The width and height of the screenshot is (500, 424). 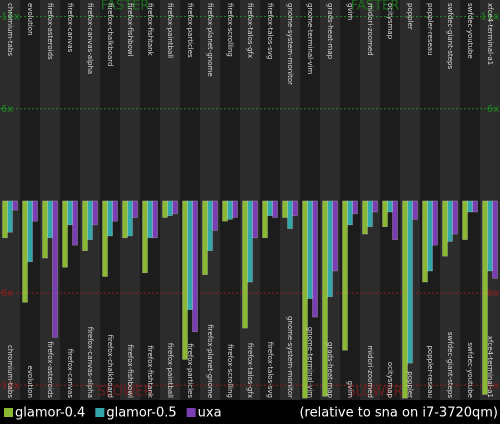 I want to click on category-label: chromium-tabs, so click(x=10, y=29).